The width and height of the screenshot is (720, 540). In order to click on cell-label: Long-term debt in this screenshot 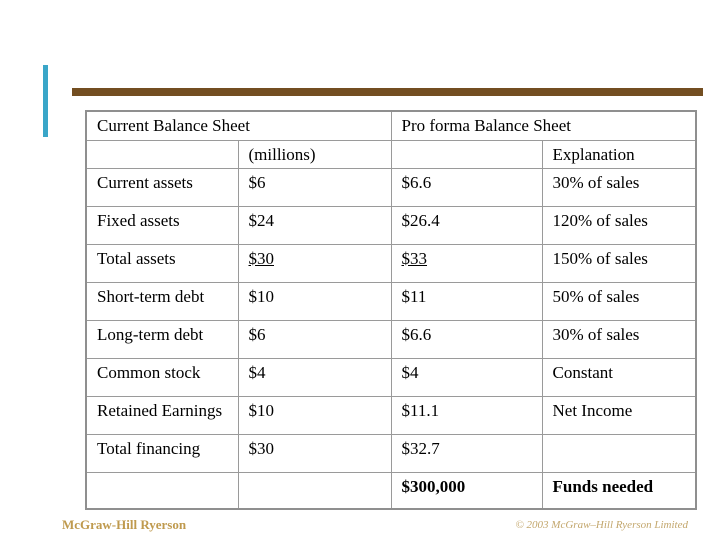, I will do `click(162, 339)`.